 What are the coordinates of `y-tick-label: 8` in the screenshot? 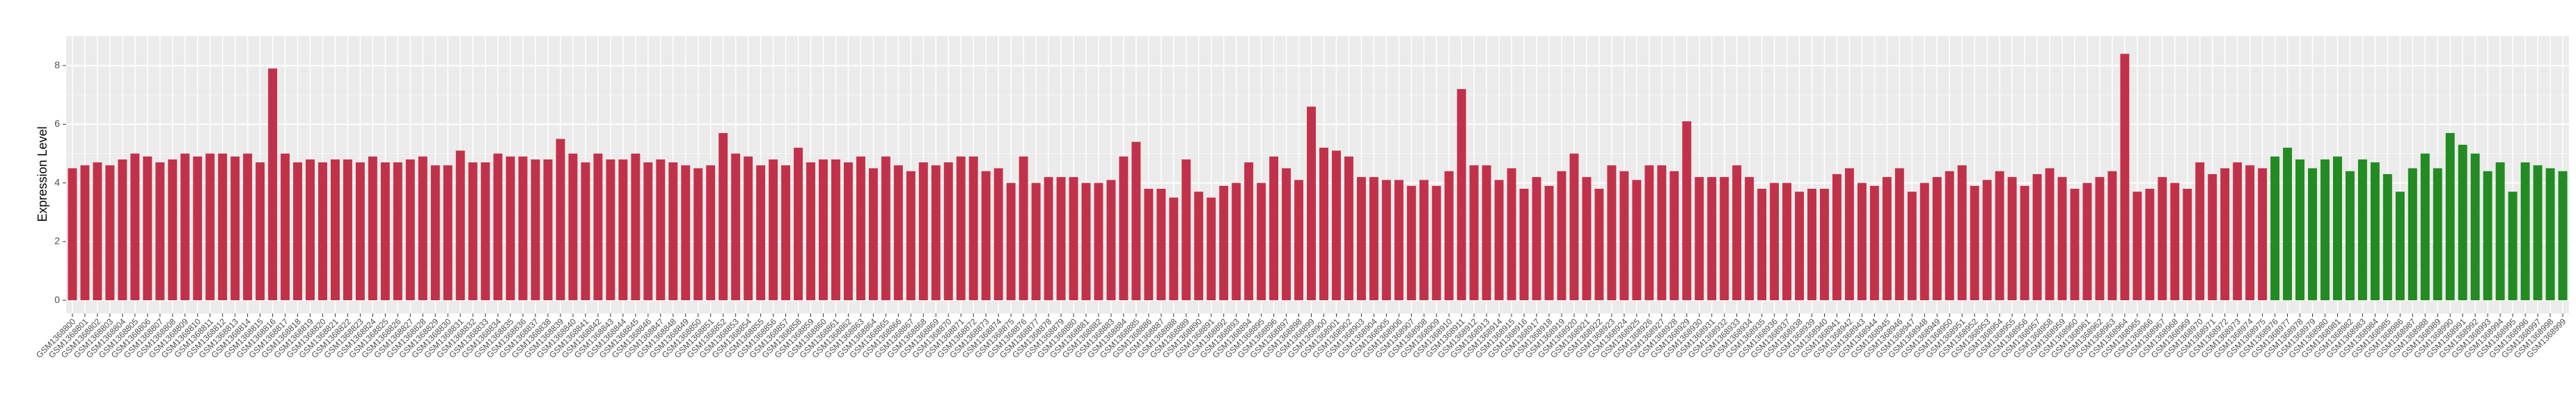 It's located at (57, 64).